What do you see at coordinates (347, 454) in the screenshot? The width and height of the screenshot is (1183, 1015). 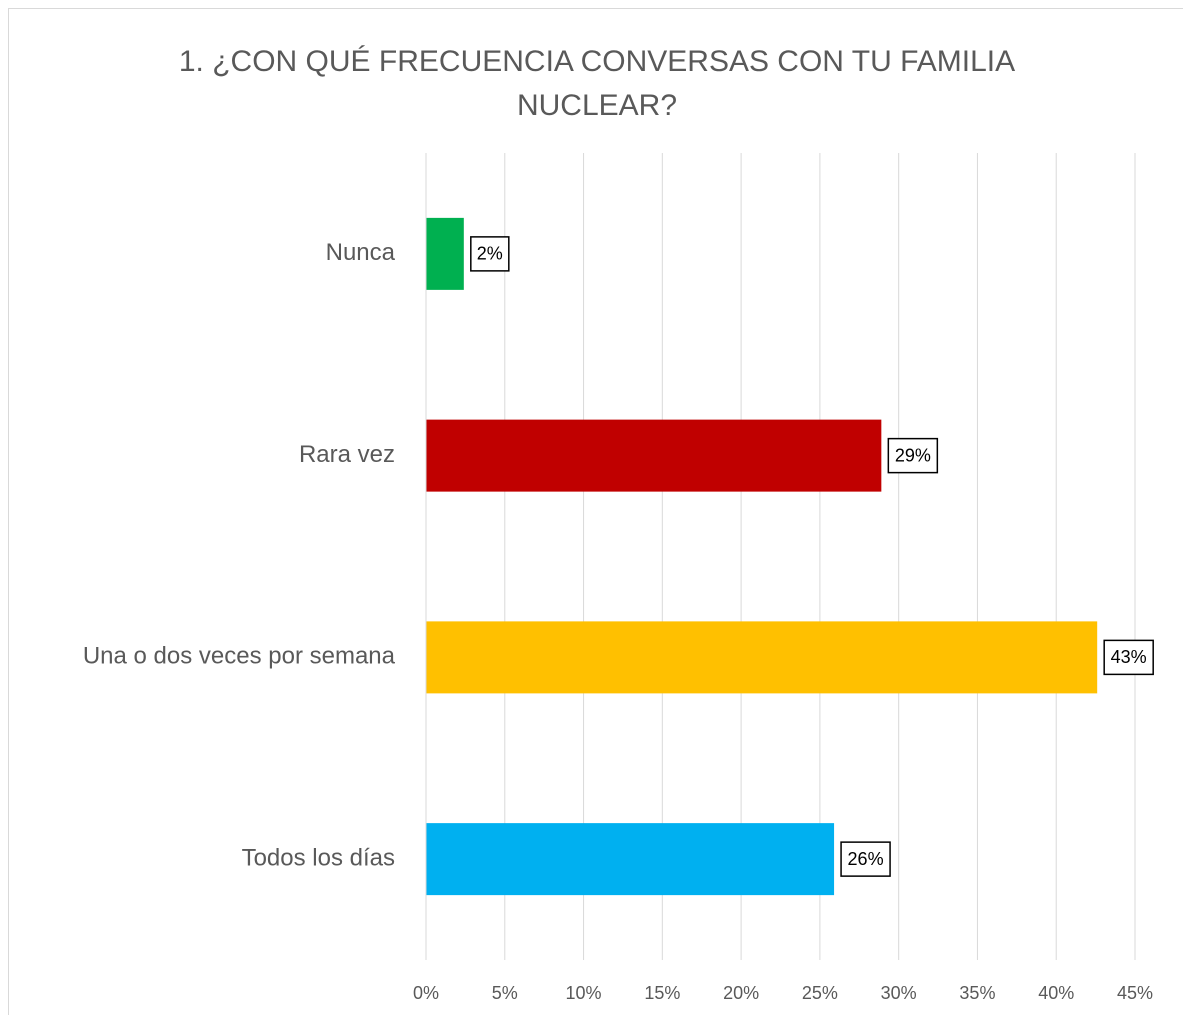 I see `y-tick-label: Rara vez` at bounding box center [347, 454].